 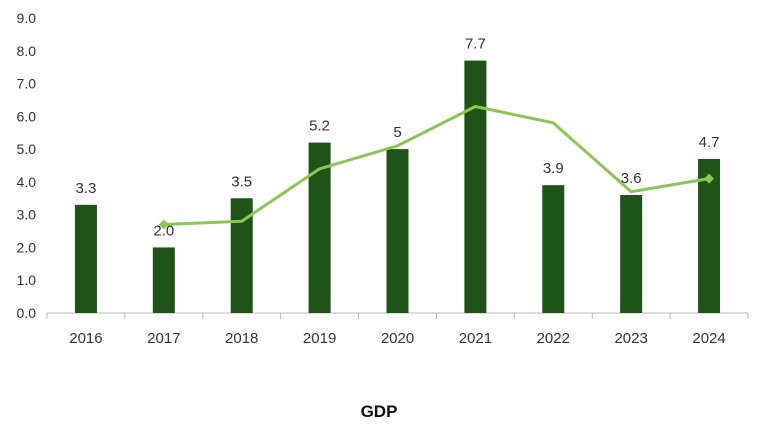 I want to click on bar-data-label: 7.7, so click(x=475, y=44).